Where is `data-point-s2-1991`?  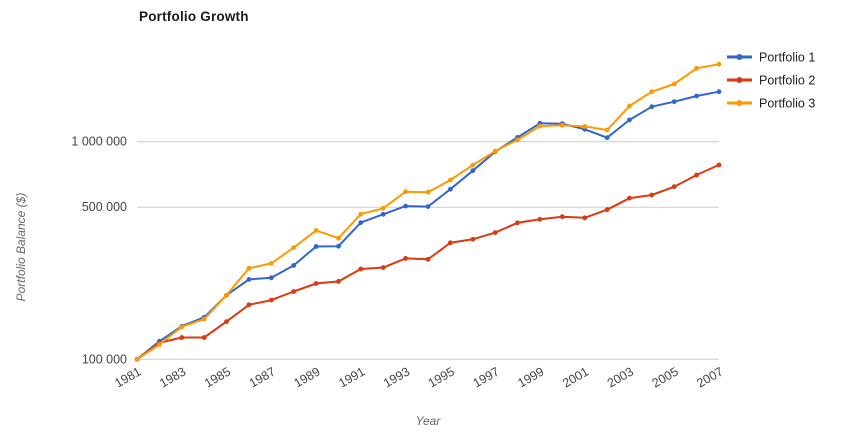
data-point-s2-1991 is located at coordinates (361, 269).